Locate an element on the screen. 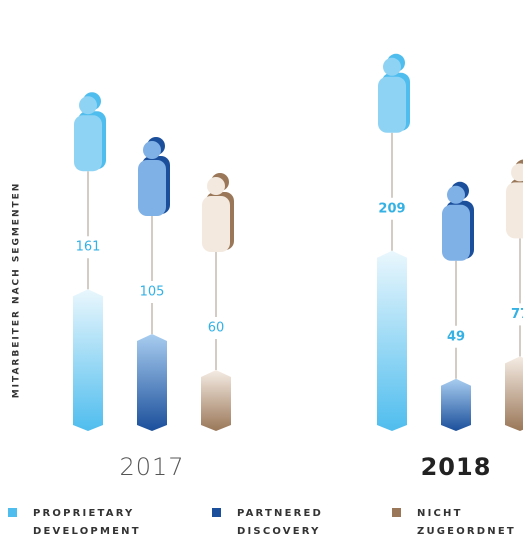  legend-item: PROPRIETARY DEVELOPMENT is located at coordinates (80, 523).